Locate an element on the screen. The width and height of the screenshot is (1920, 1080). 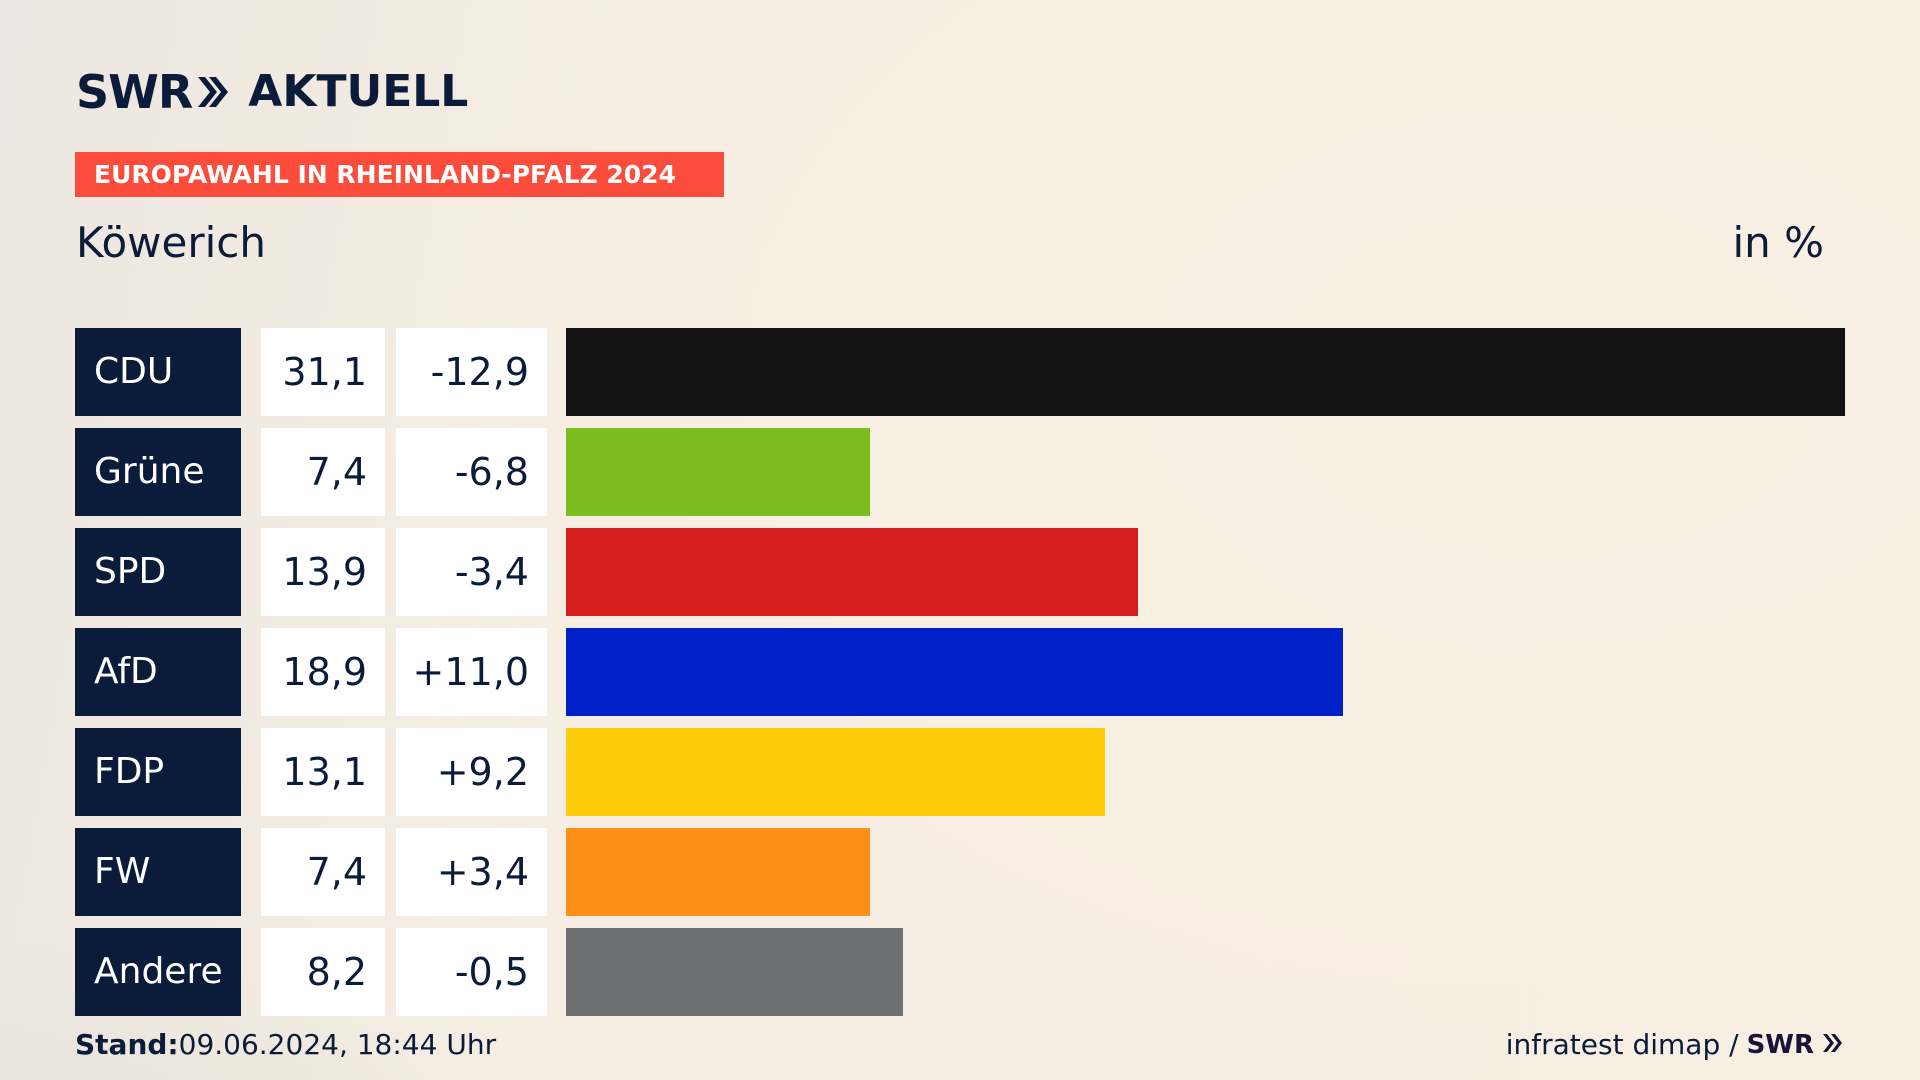
party-label: FDP is located at coordinates (158, 772).